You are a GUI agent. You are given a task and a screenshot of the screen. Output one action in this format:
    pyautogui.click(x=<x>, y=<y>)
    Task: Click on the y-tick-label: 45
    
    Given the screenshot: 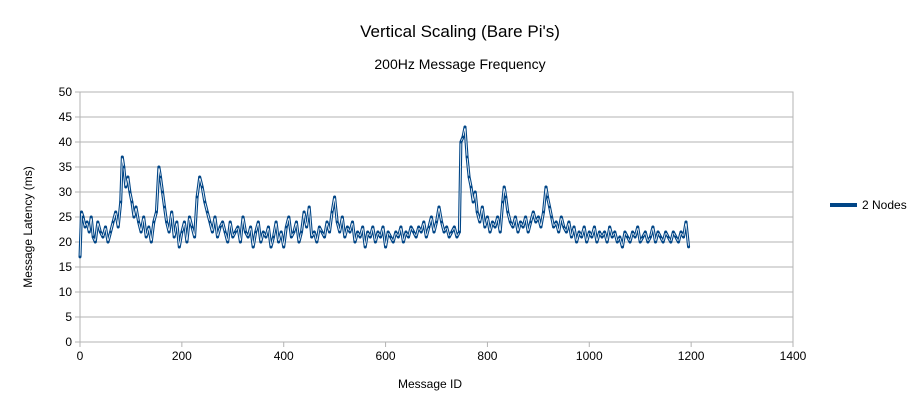 What is the action you would take?
    pyautogui.click(x=66, y=117)
    